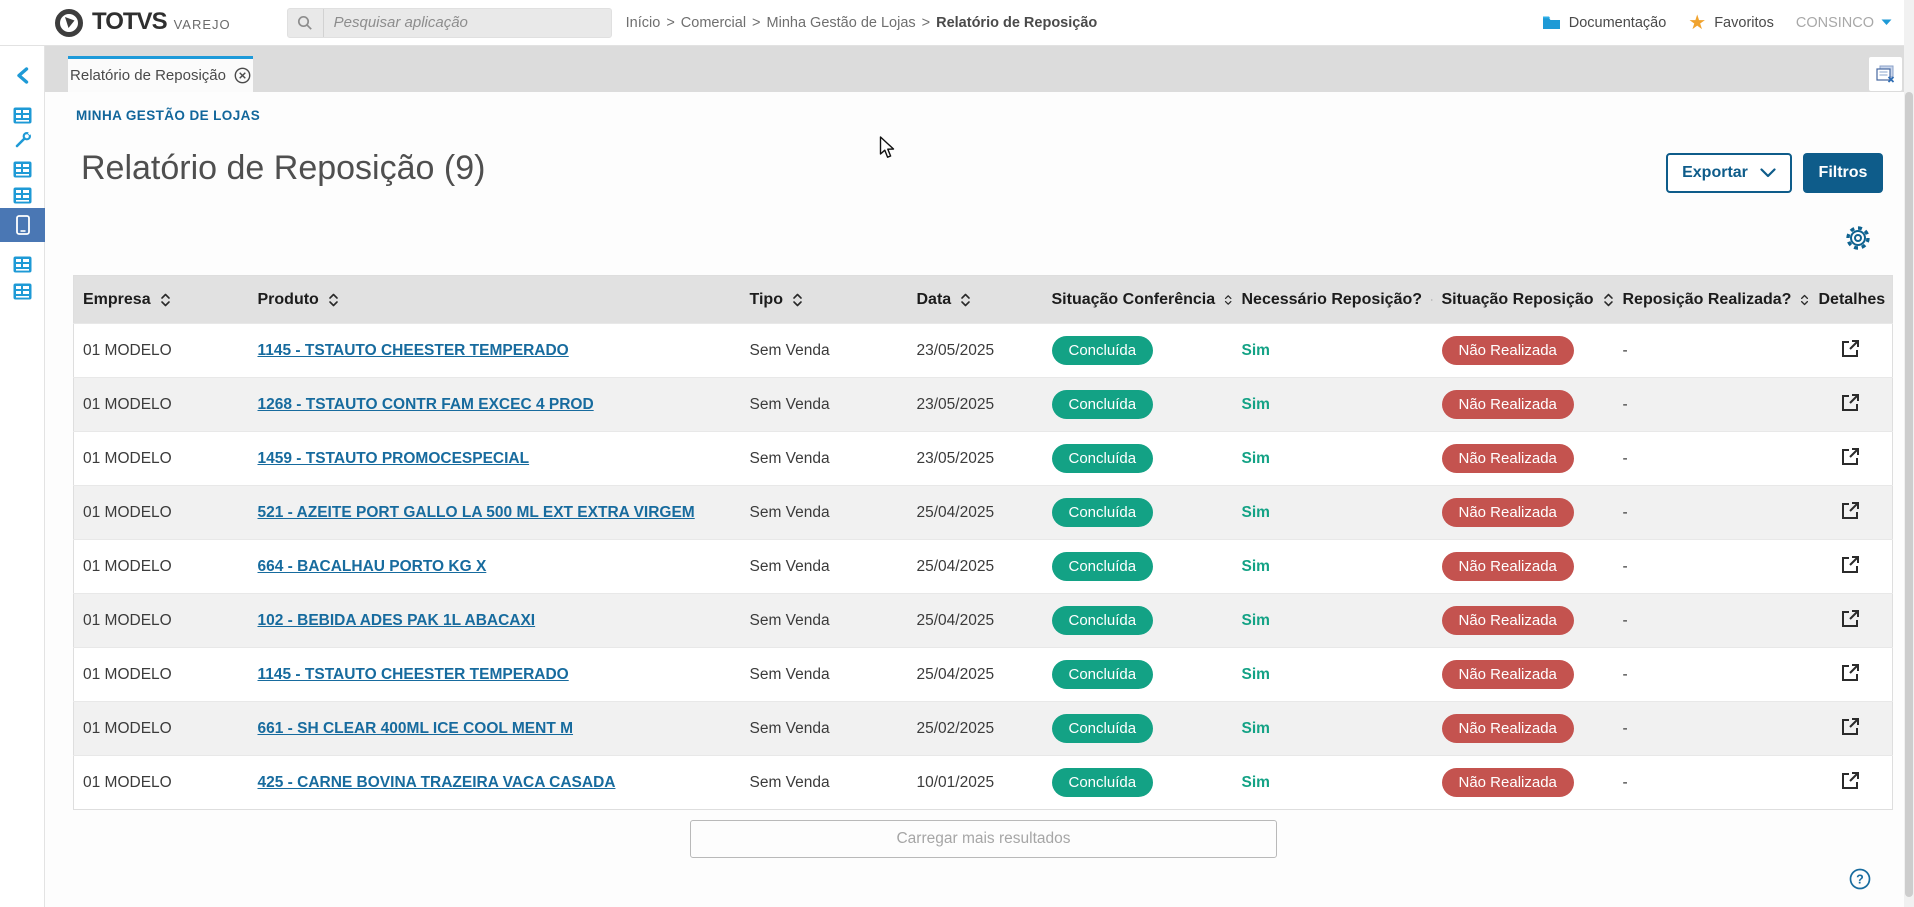 The width and height of the screenshot is (1914, 907). I want to click on breadcrumb-inicio: Início, so click(643, 22).